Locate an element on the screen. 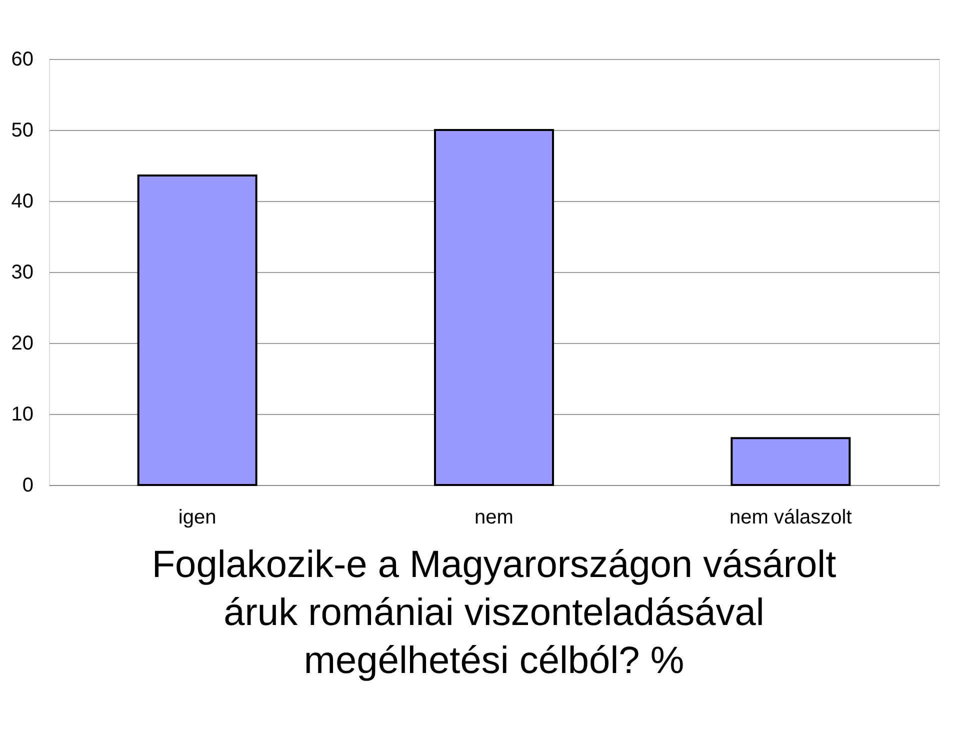  text: Foglakozik-e a Magyarországon vásárolt áruk romániai viszonteladásával megélhetési célból? % is located at coordinates (494, 613).